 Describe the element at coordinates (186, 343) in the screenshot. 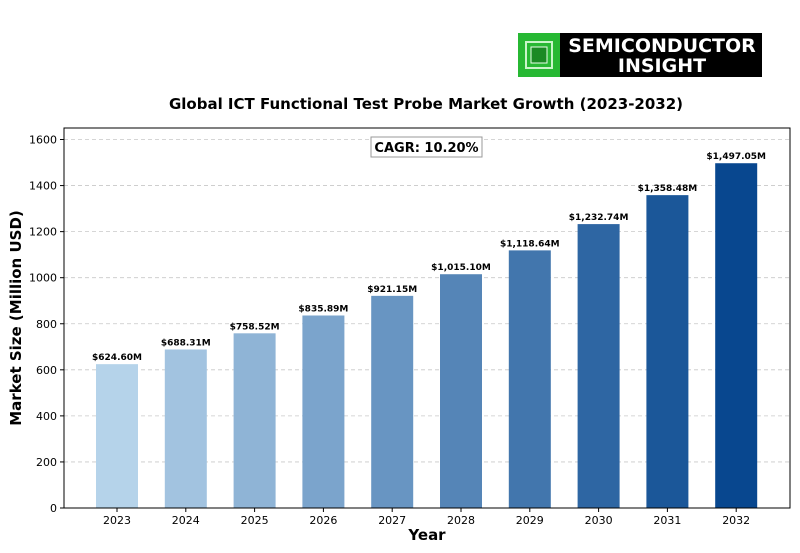

I see `data-label-2024: $688.31M` at that location.